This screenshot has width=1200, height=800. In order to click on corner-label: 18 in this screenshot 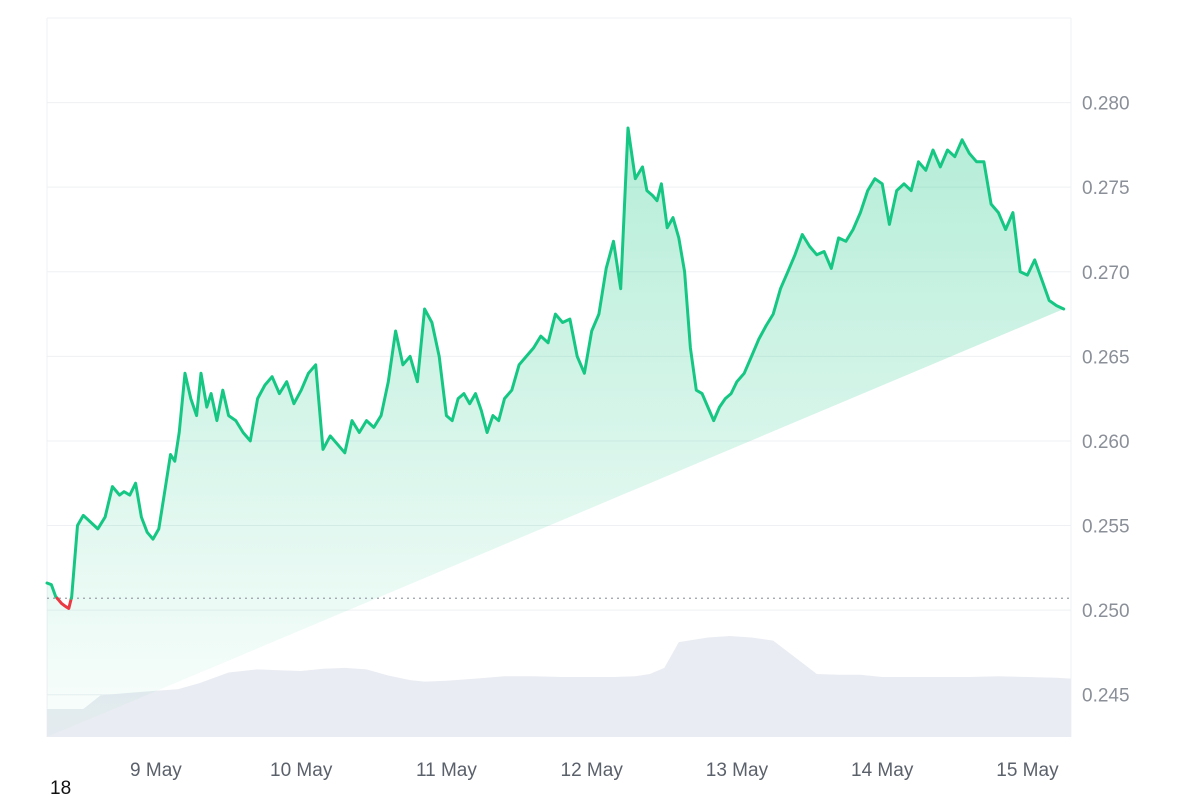, I will do `click(61, 788)`.